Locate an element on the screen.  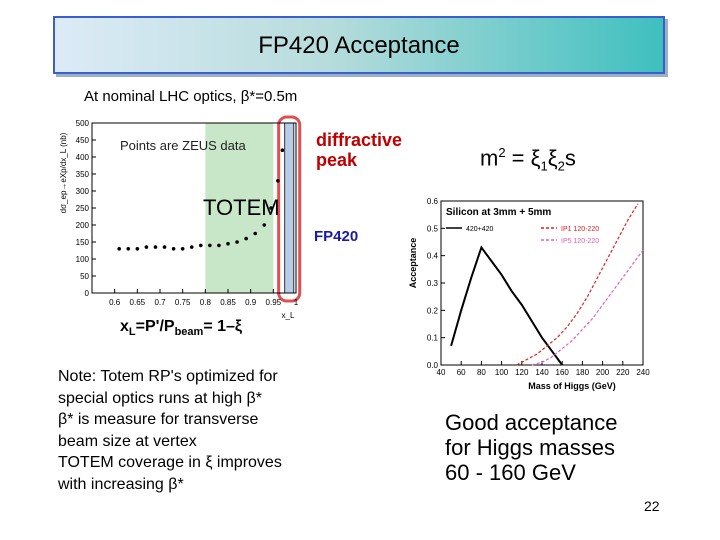
legend-label-3: IP5 120-220 is located at coordinates (580, 241).